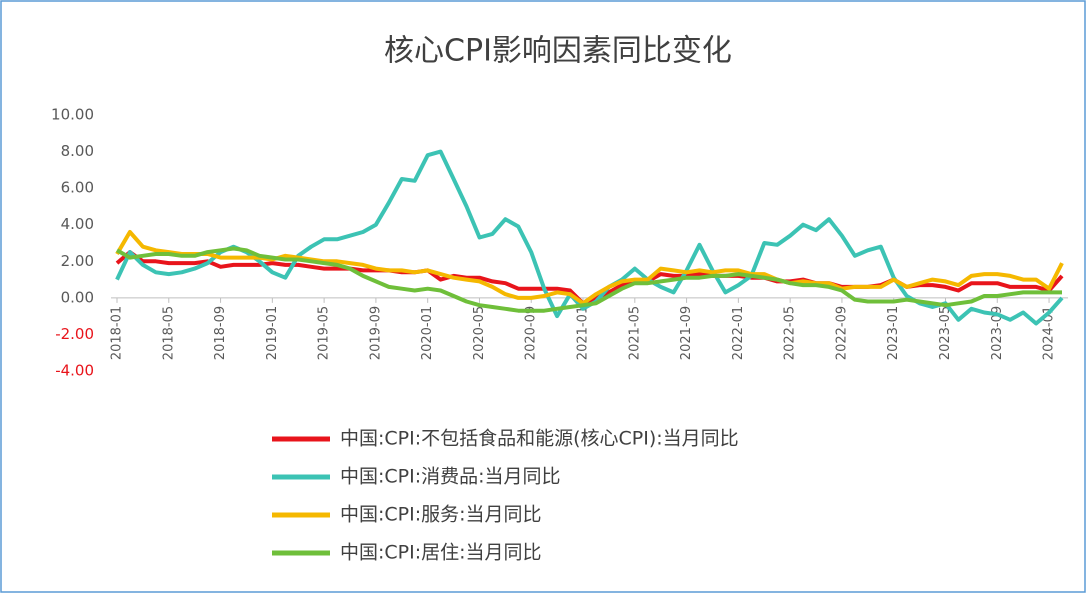 The image size is (1086, 593). Describe the element at coordinates (117, 333) in the screenshot. I see `x-tick-label: 2018-01` at that location.